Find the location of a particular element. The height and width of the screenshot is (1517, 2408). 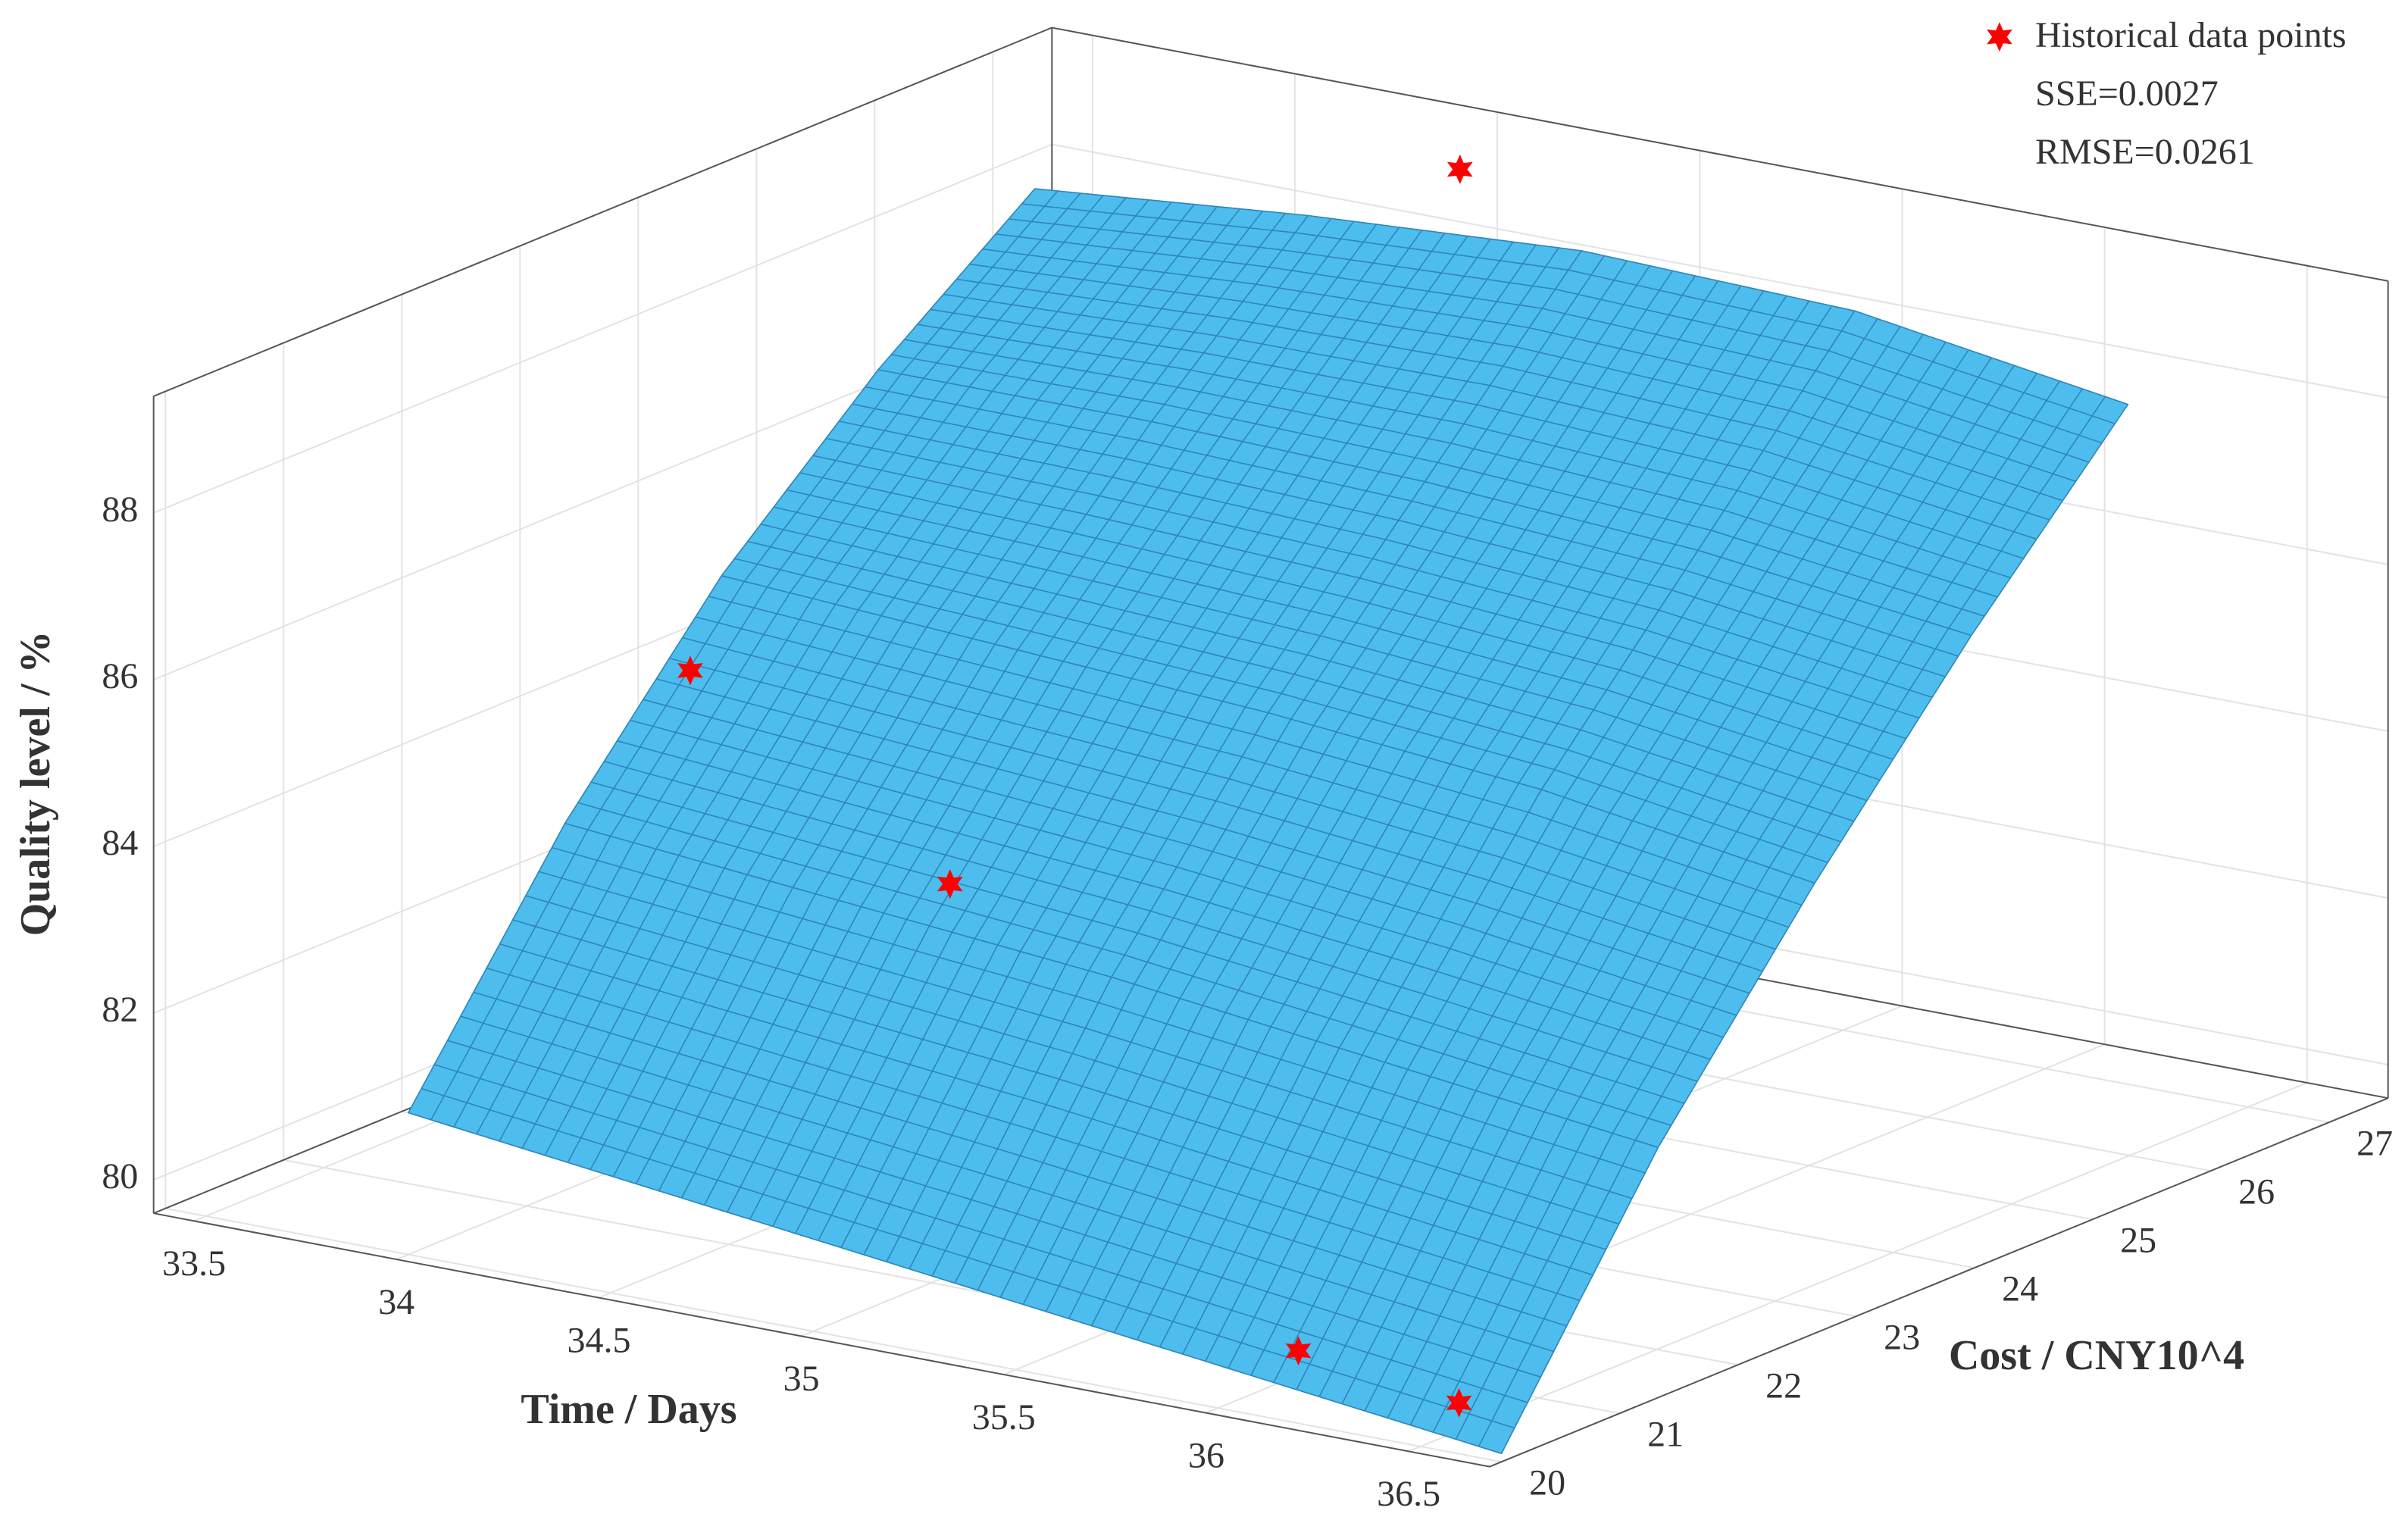

x-tick-label: 34.5 is located at coordinates (598, 1340).